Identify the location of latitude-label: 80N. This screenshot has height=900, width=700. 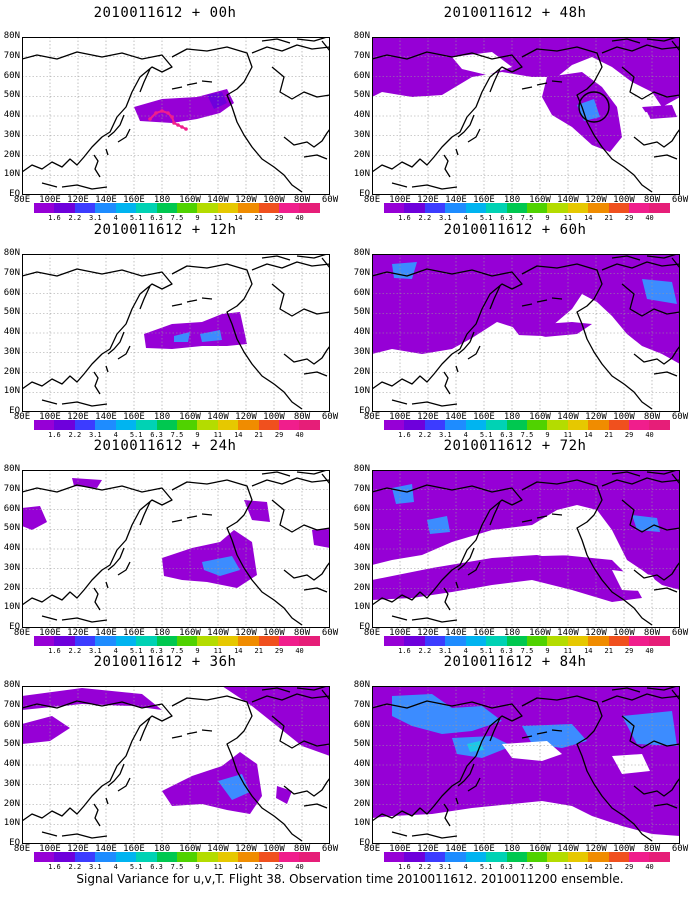
(11, 685).